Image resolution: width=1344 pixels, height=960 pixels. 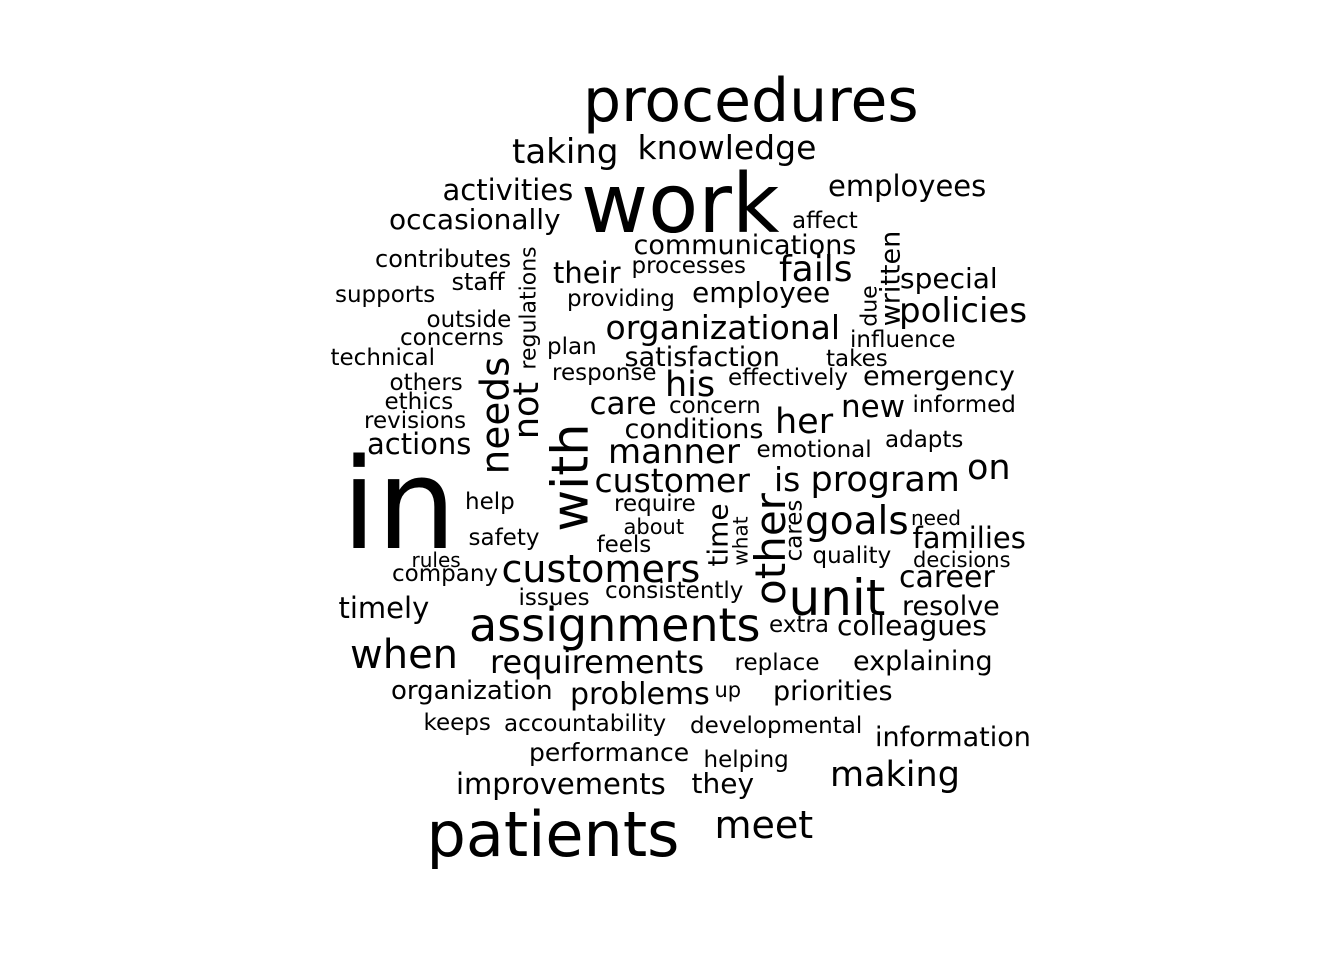 I want to click on word-ethics: ethics, so click(x=419, y=401).